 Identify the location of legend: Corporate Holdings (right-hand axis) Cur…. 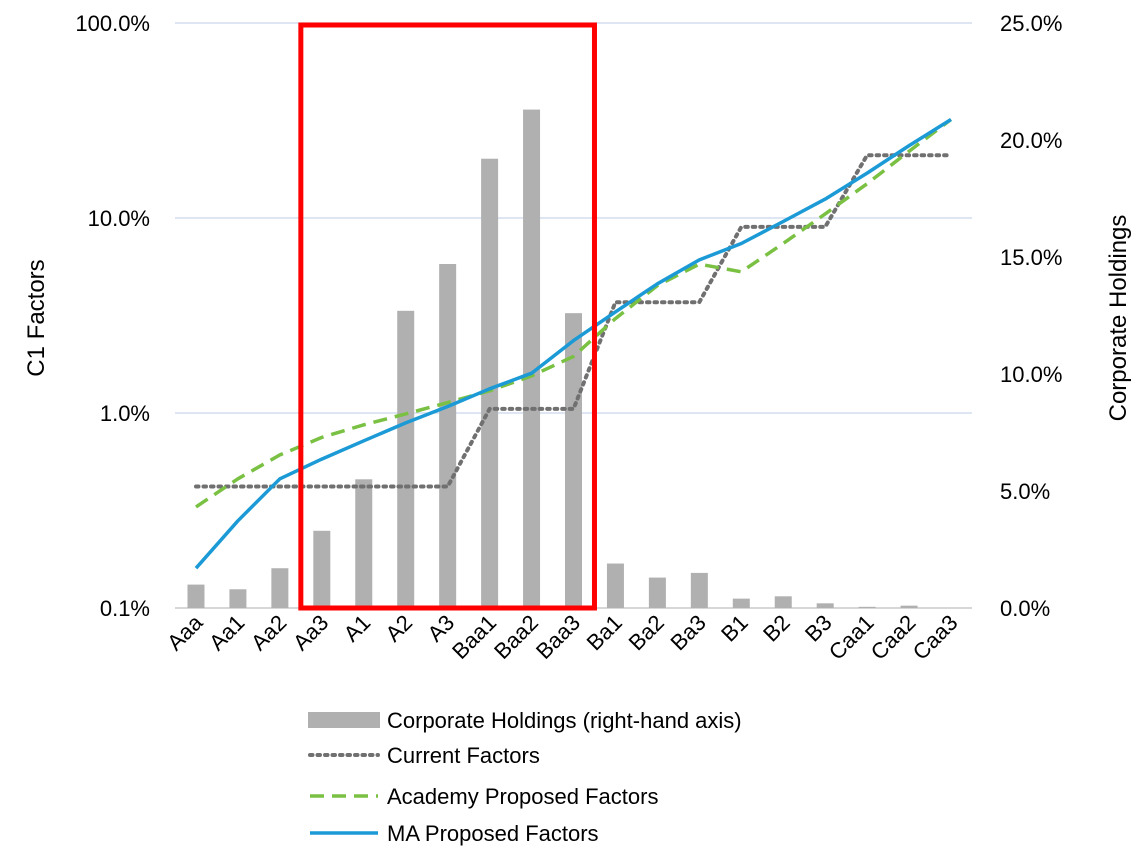
(525, 777).